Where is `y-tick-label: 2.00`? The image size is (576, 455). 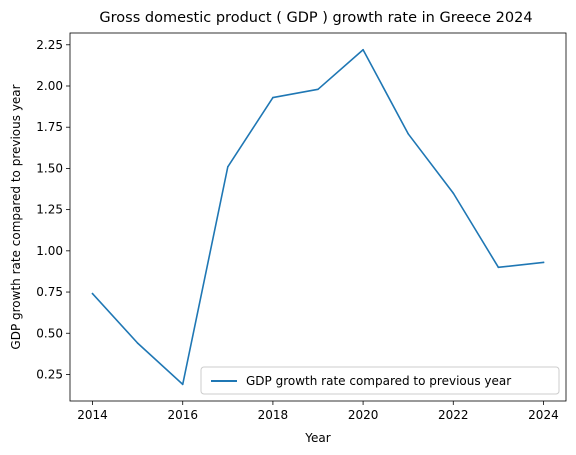
y-tick-label: 2.00 is located at coordinates (49, 86).